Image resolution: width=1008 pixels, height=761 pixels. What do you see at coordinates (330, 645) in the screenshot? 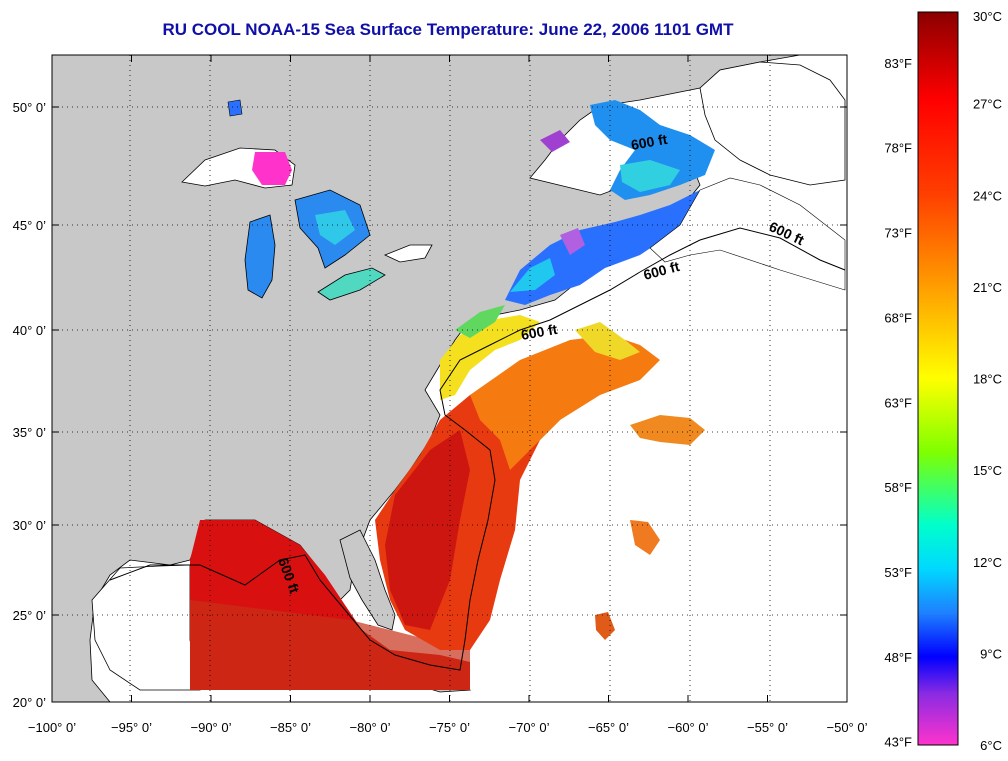
I see `gulf-sst-streaks` at bounding box center [330, 645].